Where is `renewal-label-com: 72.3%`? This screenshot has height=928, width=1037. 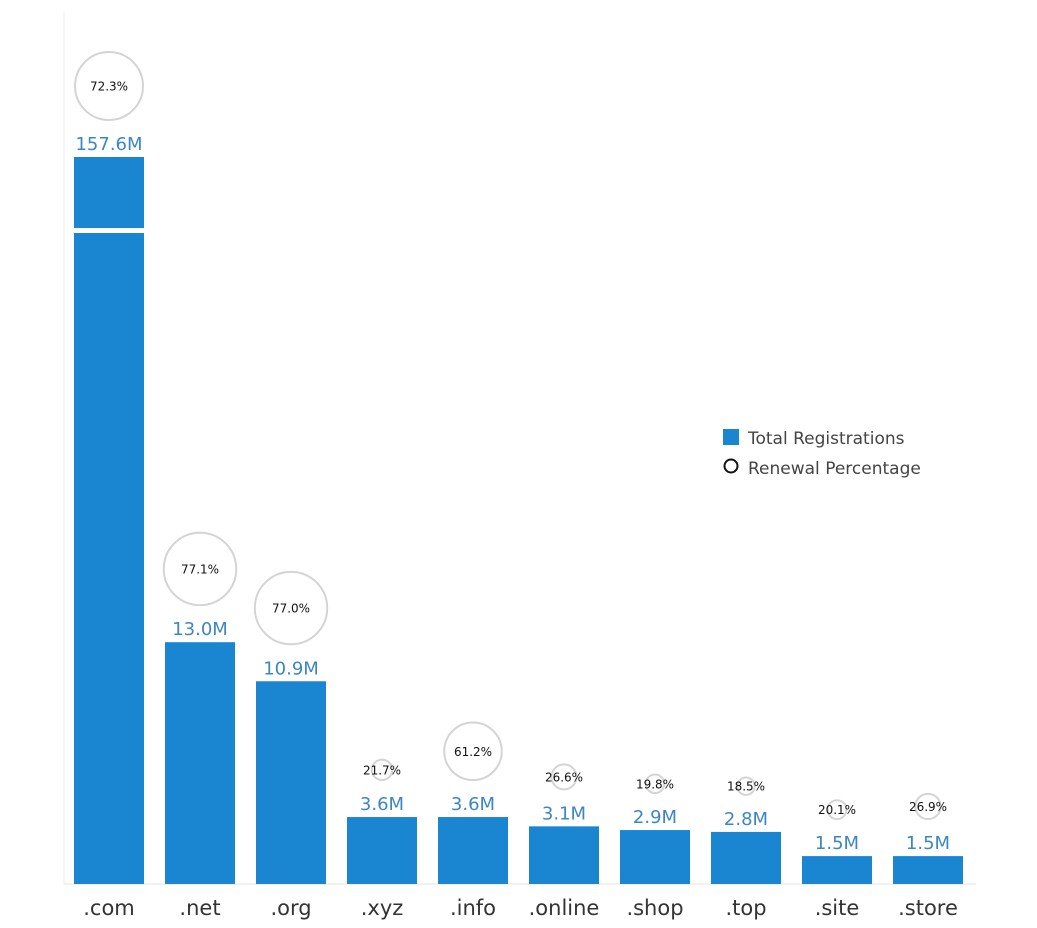 renewal-label-com: 72.3% is located at coordinates (109, 87).